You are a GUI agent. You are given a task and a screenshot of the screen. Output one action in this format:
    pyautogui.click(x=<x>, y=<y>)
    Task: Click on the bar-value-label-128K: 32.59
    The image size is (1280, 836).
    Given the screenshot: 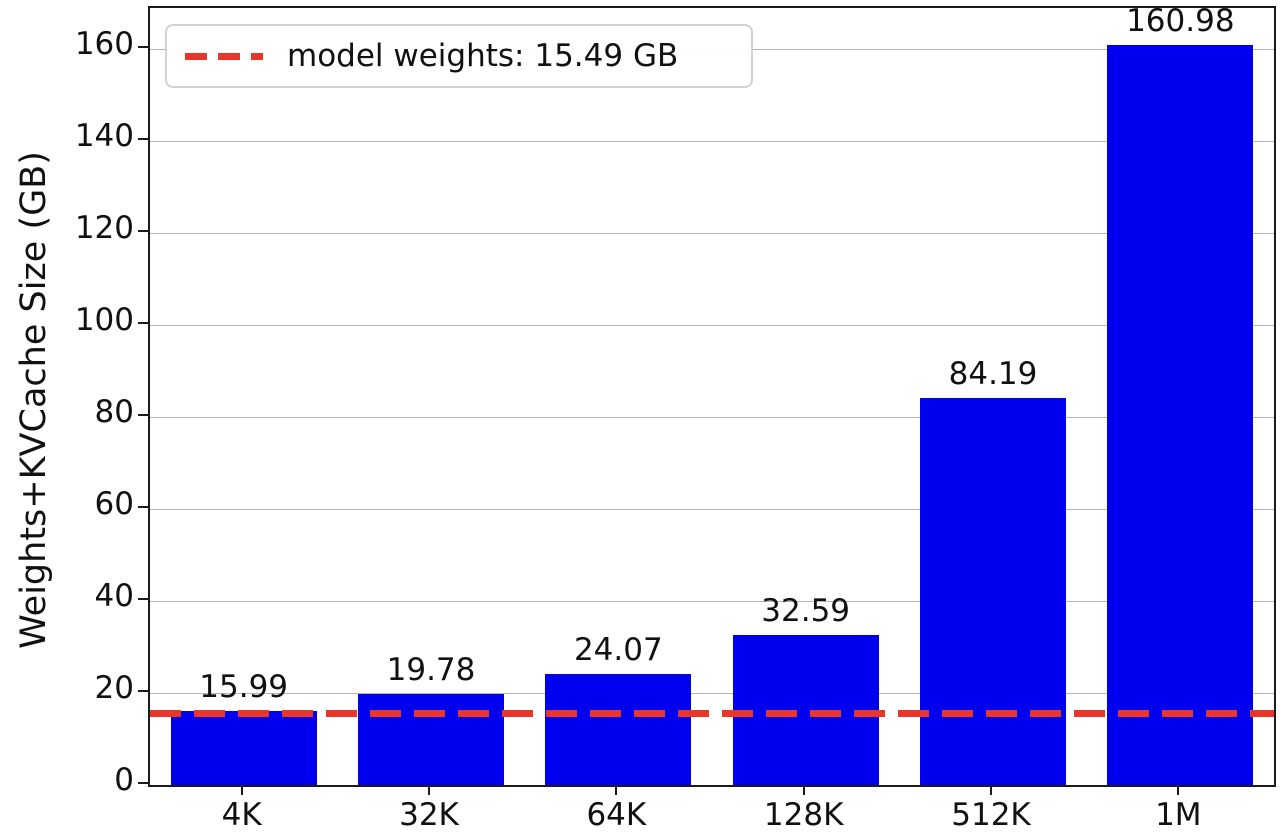 What is the action you would take?
    pyautogui.click(x=806, y=611)
    